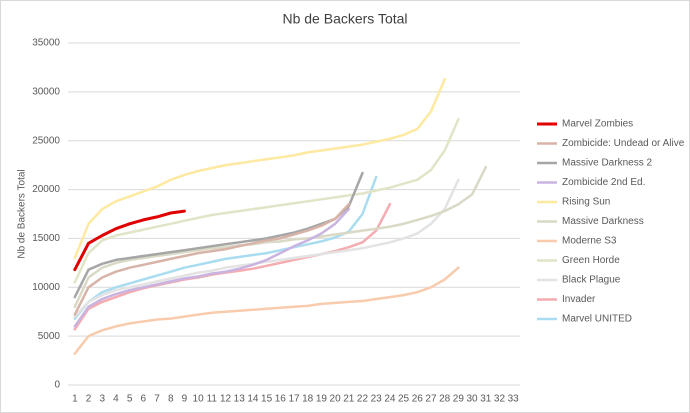 Image resolution: width=690 pixels, height=413 pixels. Describe the element at coordinates (226, 399) in the screenshot. I see `x-tick-label: 12` at that location.